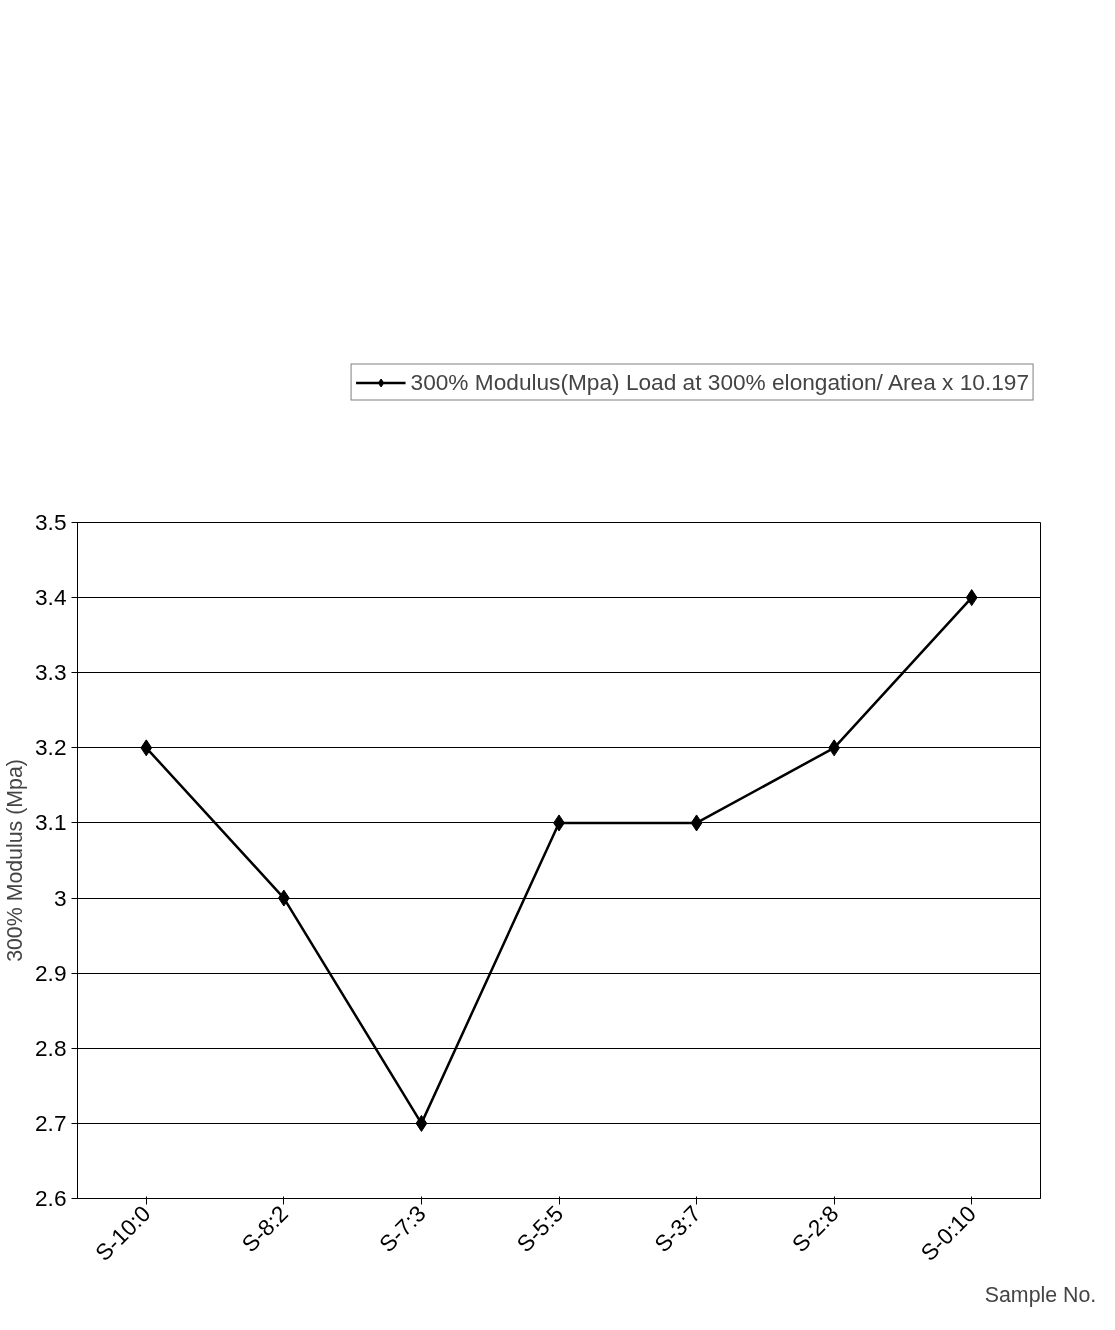 The height and width of the screenshot is (1330, 1115). I want to click on y-tick-label: 2.8, so click(51, 1047).